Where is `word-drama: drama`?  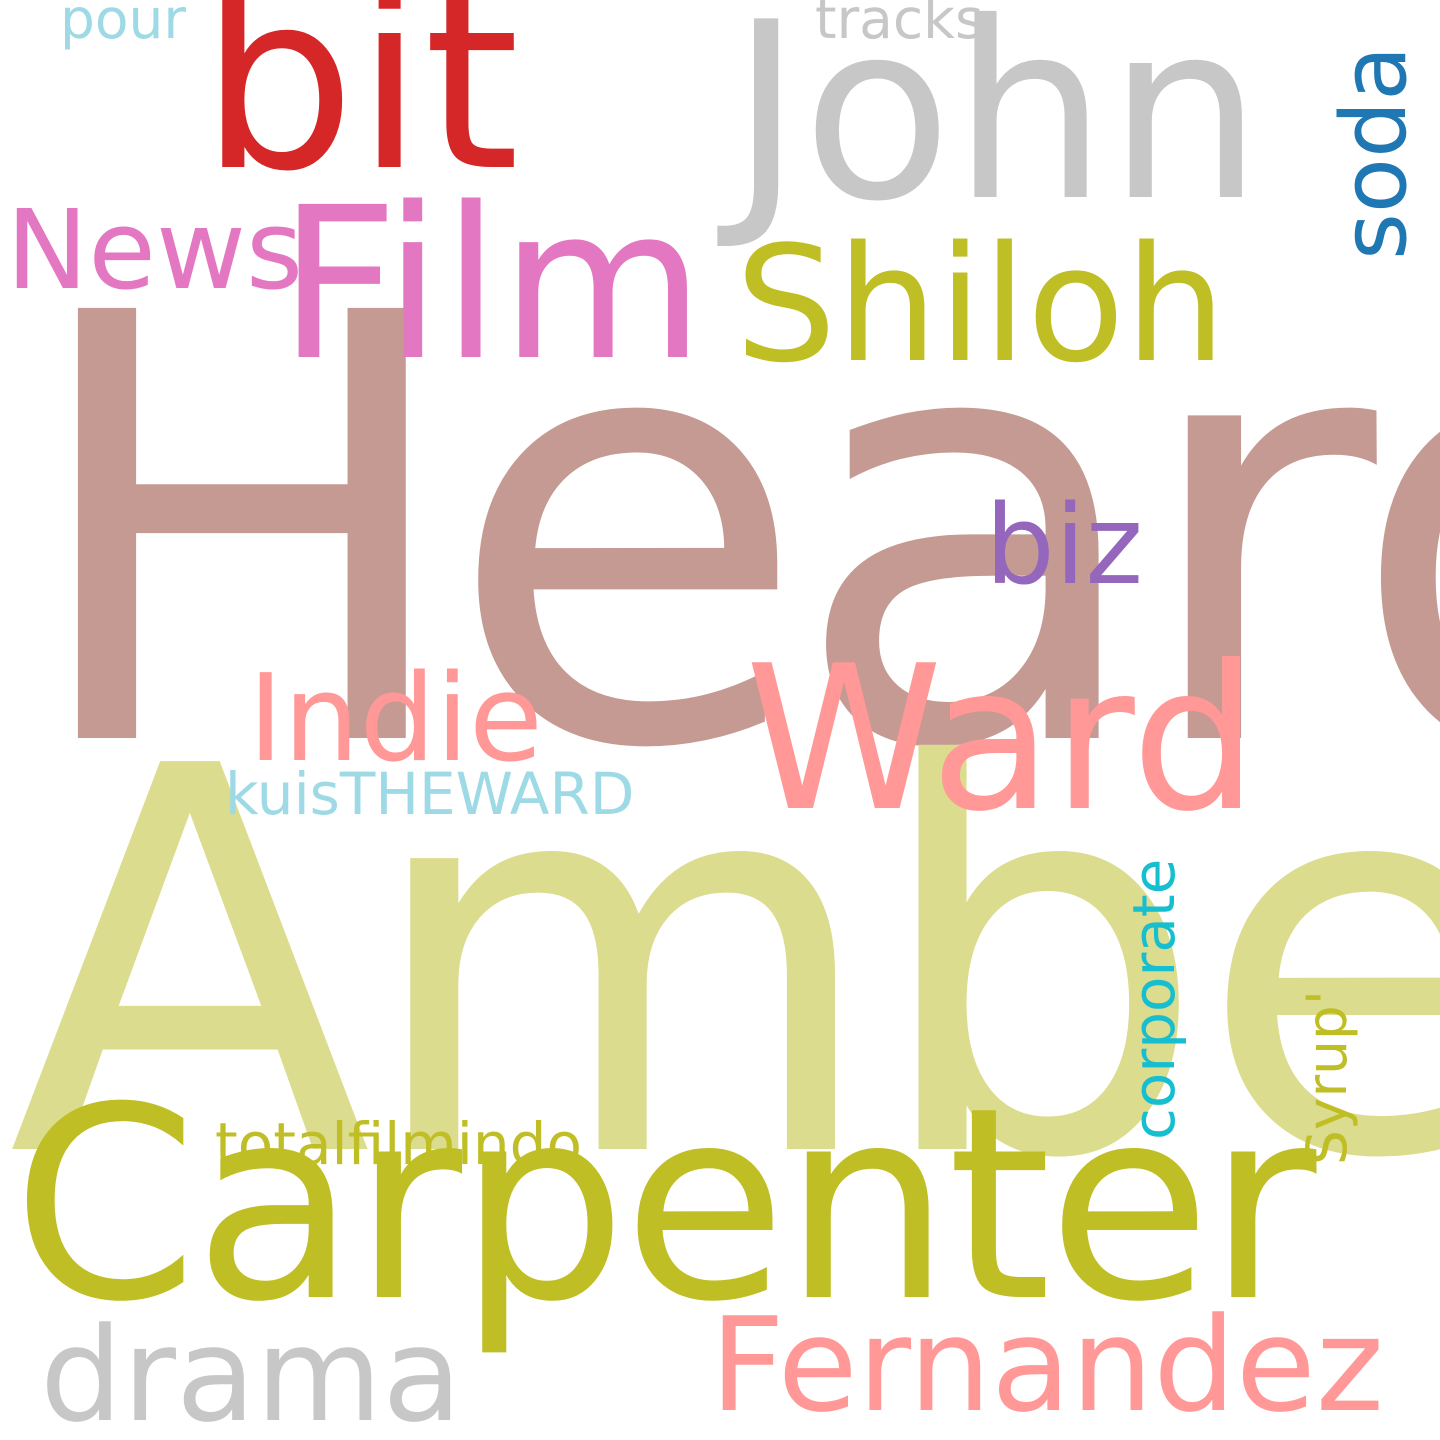
word-drama: drama is located at coordinates (251, 1369).